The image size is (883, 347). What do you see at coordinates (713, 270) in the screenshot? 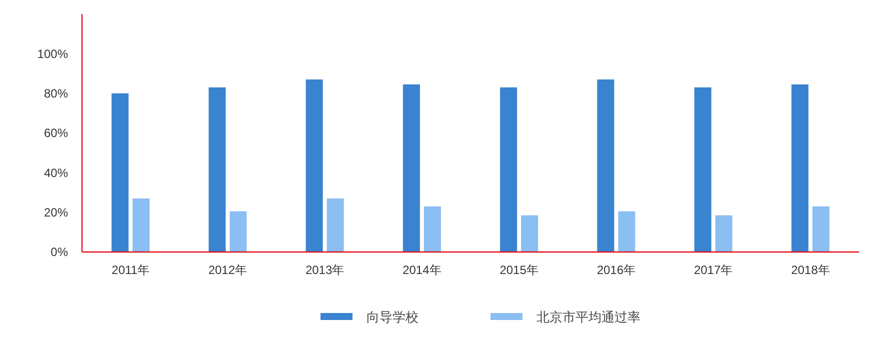
I see `x-tick-label: 2017年` at bounding box center [713, 270].